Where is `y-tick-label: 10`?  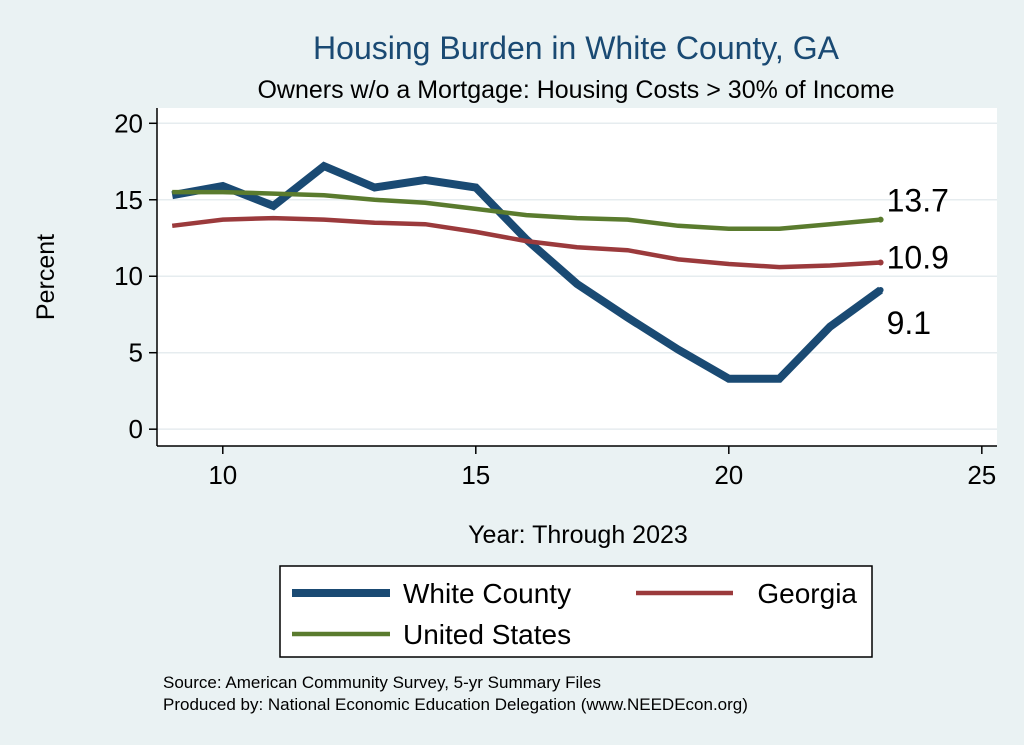 y-tick-label: 10 is located at coordinates (128, 276).